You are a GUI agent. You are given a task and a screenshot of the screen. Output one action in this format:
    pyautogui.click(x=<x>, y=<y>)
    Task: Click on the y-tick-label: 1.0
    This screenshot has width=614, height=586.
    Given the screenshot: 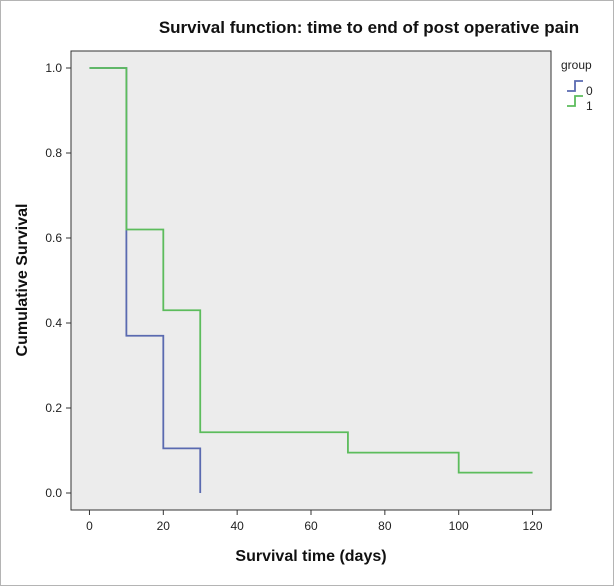 What is the action you would take?
    pyautogui.click(x=53, y=68)
    